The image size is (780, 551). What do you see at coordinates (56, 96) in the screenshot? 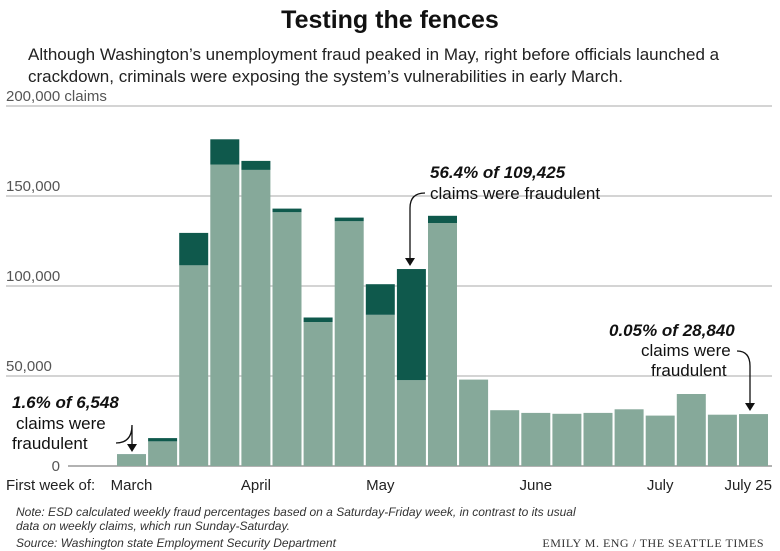
I see `y-tick-label: 200,000 claims` at bounding box center [56, 96].